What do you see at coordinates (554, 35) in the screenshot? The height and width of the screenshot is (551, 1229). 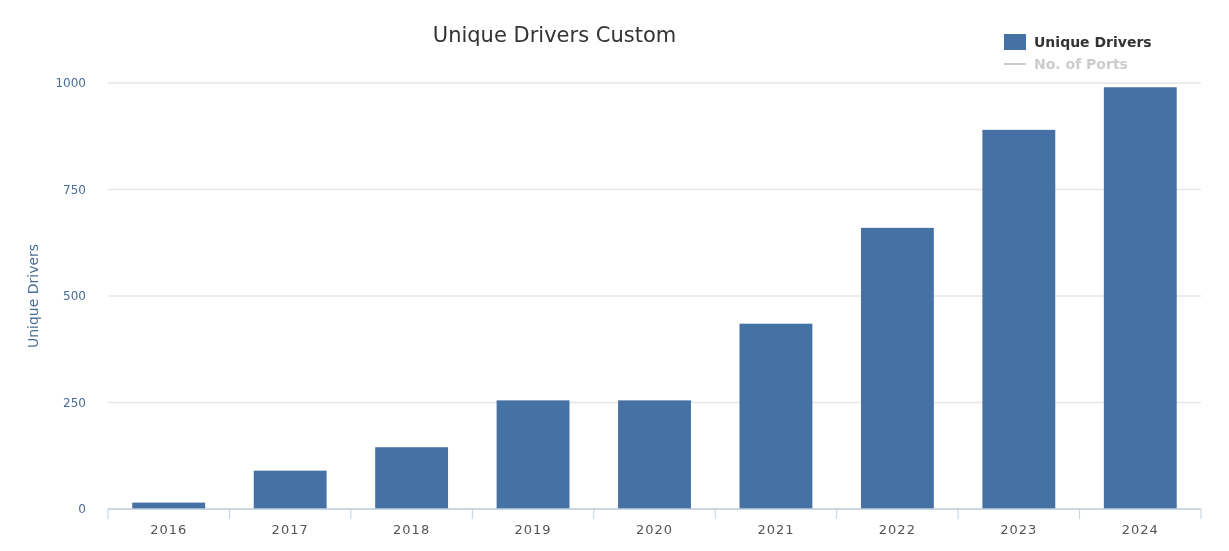 I see `chart-title: Unique Drivers Custom` at bounding box center [554, 35].